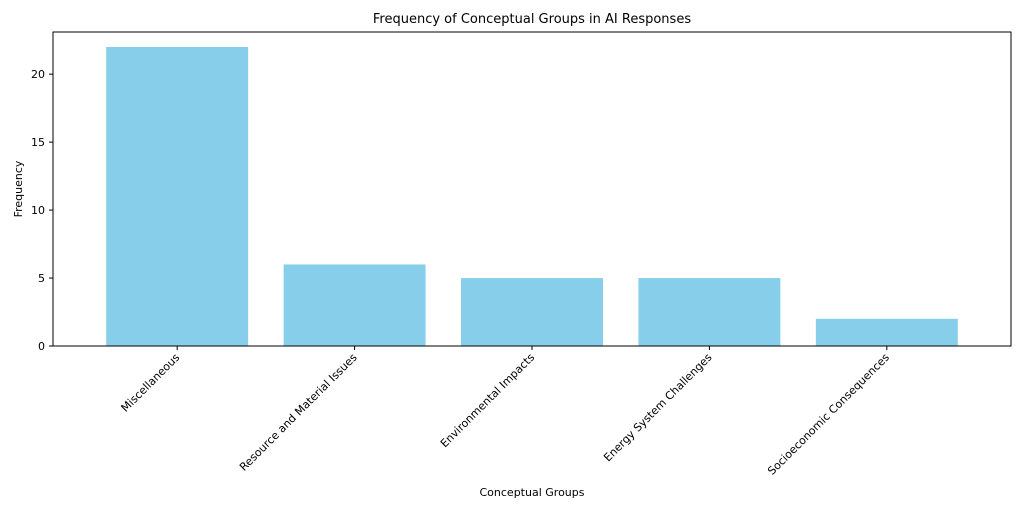 This screenshot has width=1024, height=512. Describe the element at coordinates (532, 492) in the screenshot. I see `x-axis-label: Conceptual Groups` at that location.